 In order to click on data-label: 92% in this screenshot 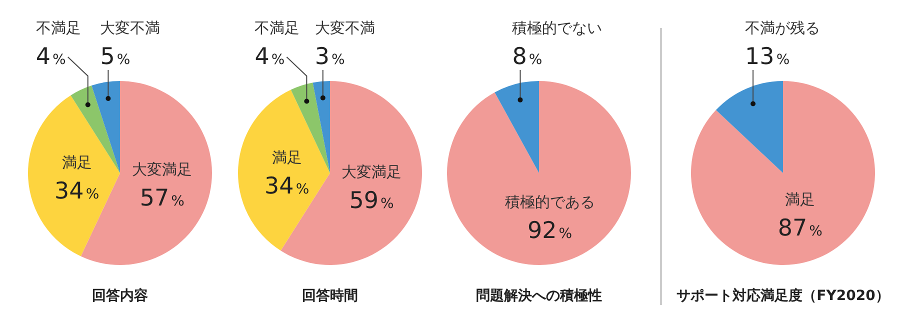, I will do `click(549, 231)`.